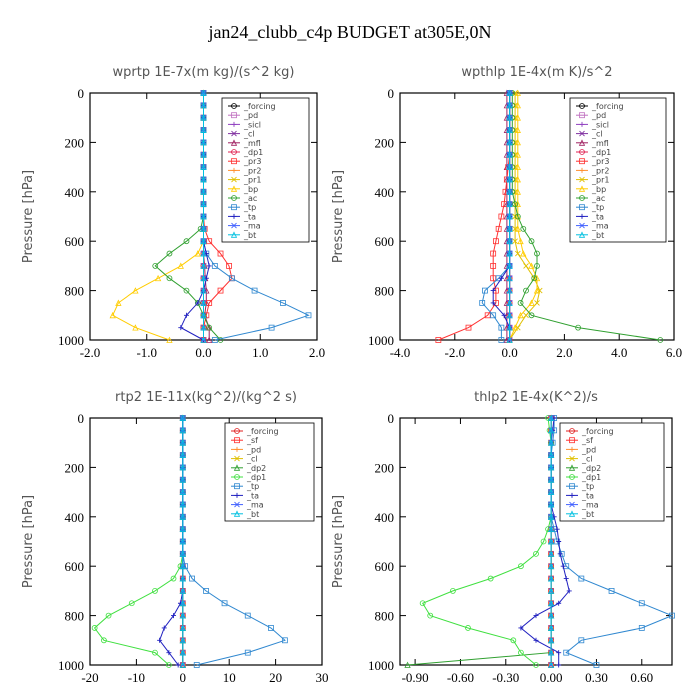  I want to click on panel-4-ylabel: Pressure [hPa], so click(338, 541).